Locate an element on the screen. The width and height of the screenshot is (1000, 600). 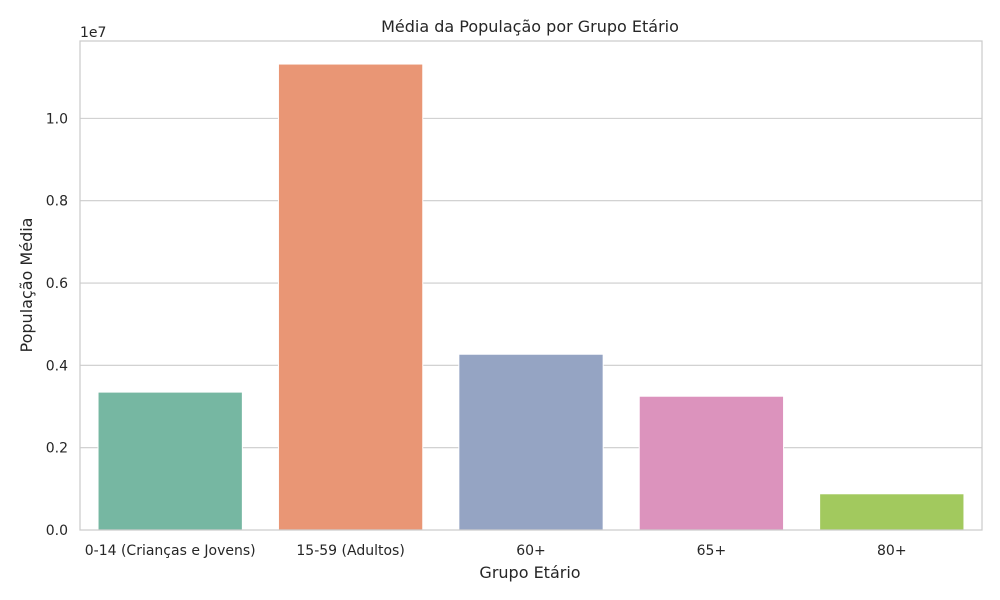
y-tick-label: 0.4 is located at coordinates (57, 366).